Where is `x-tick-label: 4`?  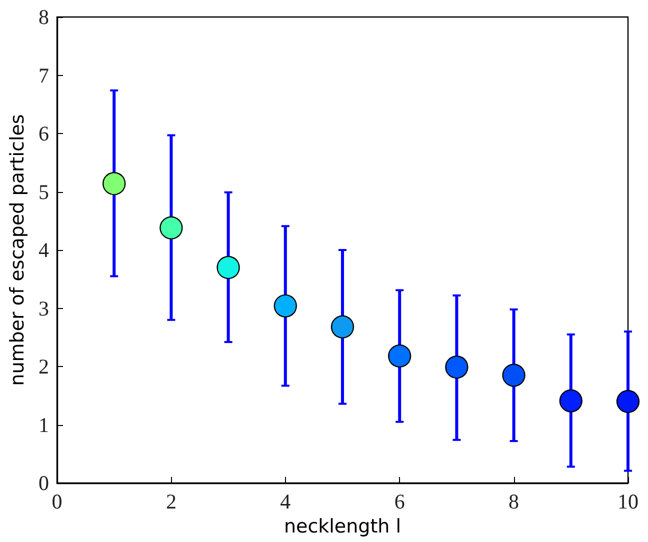 x-tick-label: 4 is located at coordinates (286, 502).